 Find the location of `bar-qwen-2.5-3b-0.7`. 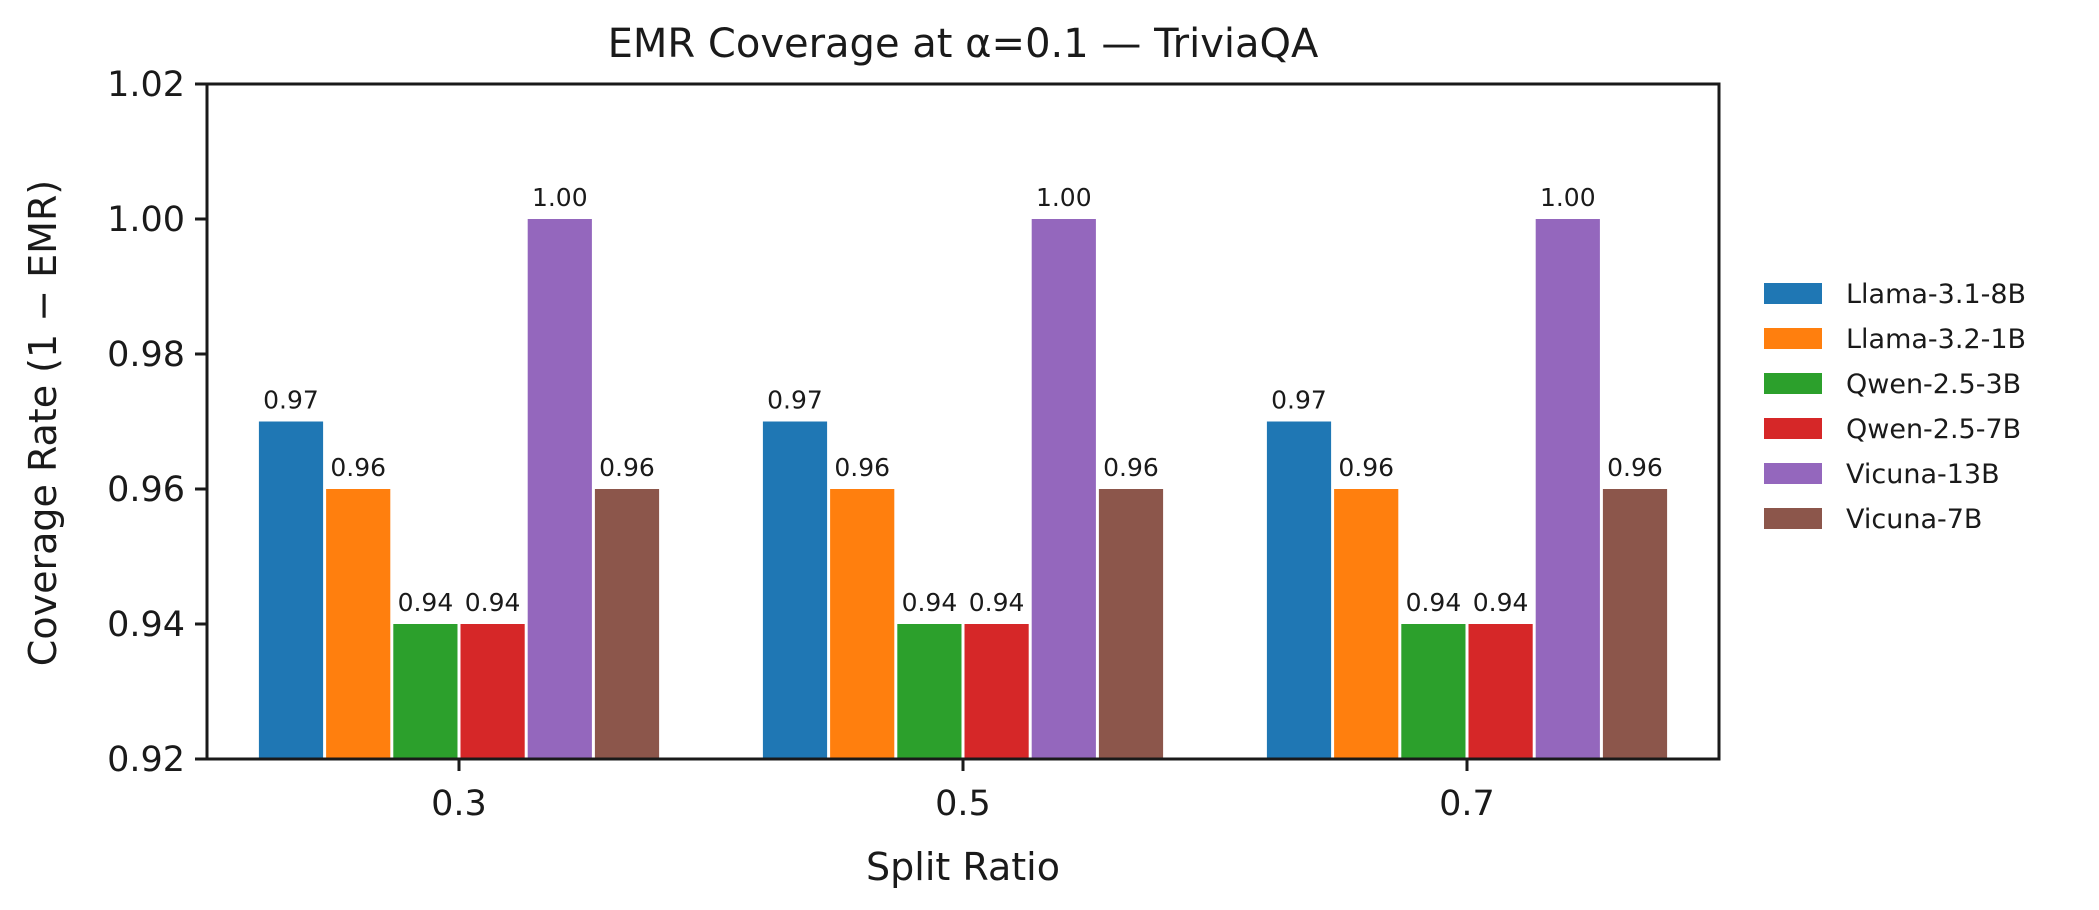

bar-qwen-2.5-3b-0.7 is located at coordinates (1433, 691).